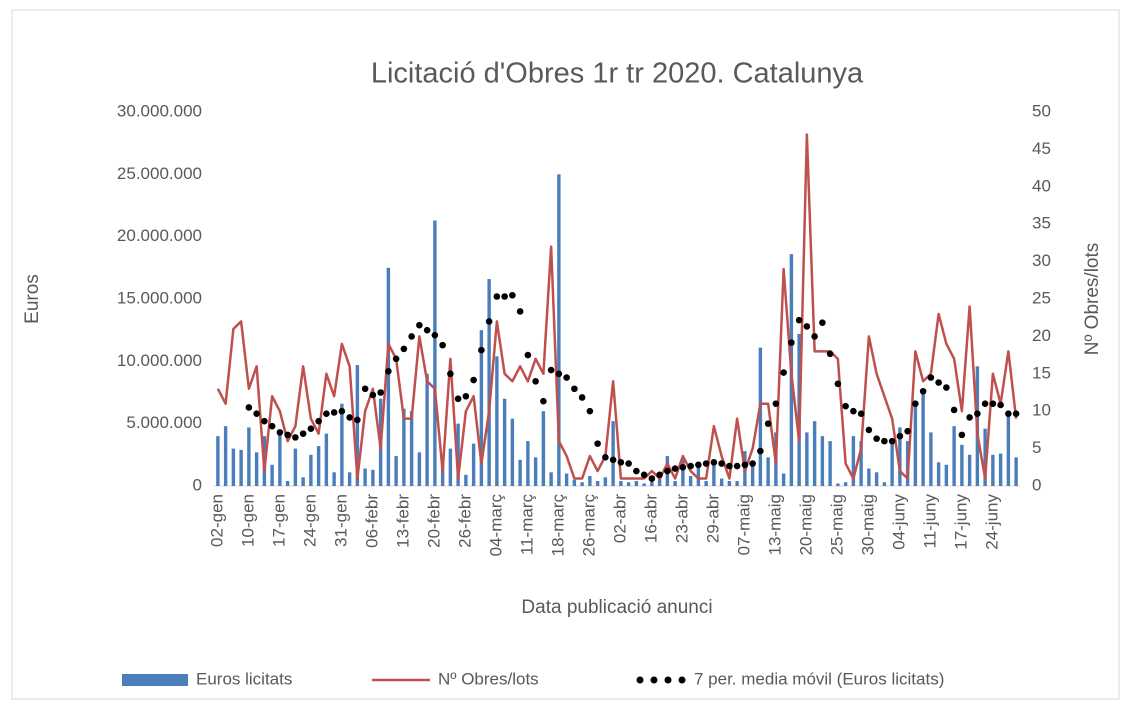  I want to click on y2-tick-label: 30, so click(1041, 260).